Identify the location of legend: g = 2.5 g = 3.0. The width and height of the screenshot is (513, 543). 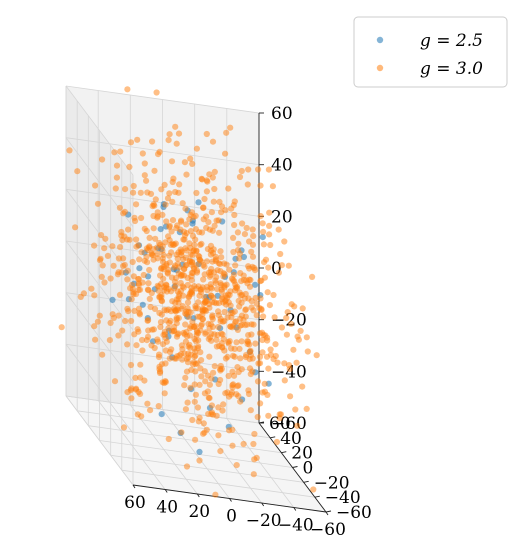
(430, 52).